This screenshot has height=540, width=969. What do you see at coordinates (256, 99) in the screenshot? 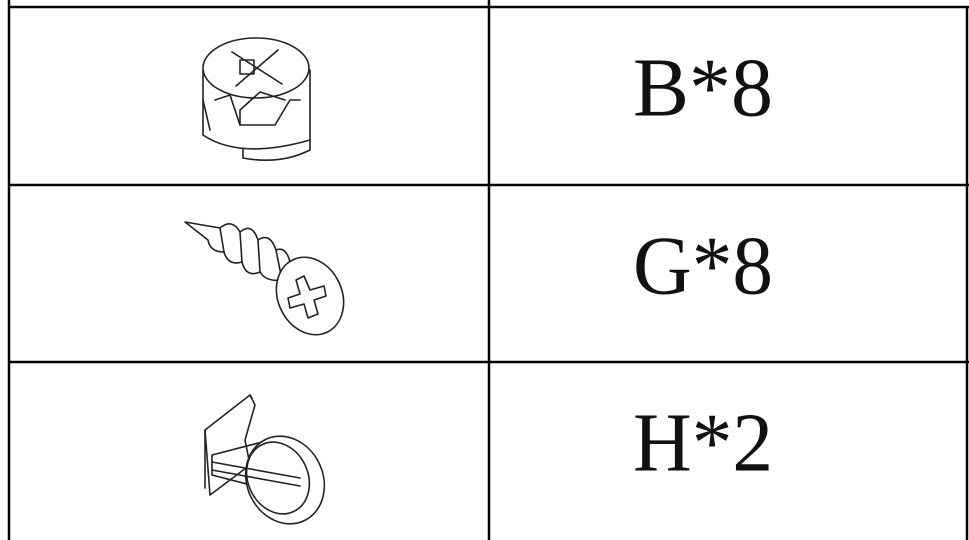
I see `cam-lock-icon` at bounding box center [256, 99].